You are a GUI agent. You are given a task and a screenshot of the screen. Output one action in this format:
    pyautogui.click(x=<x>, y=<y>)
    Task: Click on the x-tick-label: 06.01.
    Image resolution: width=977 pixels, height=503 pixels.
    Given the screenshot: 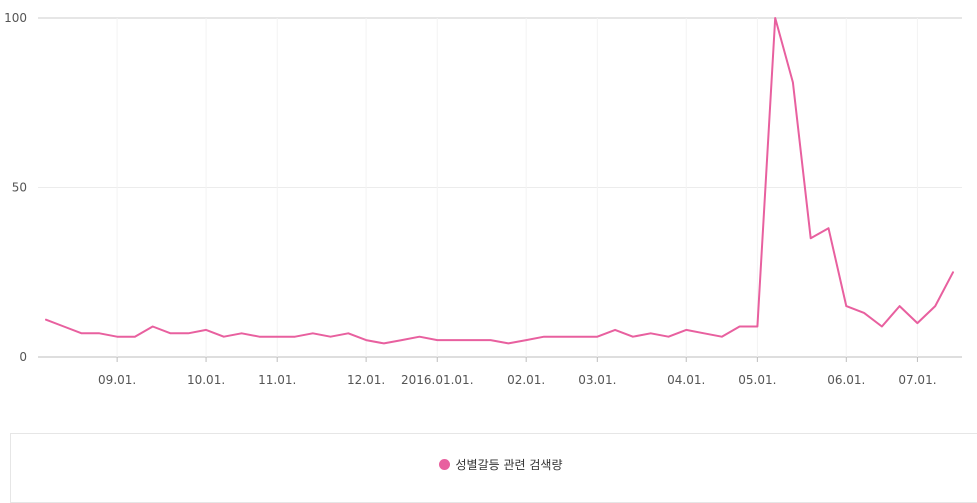 What is the action you would take?
    pyautogui.click(x=846, y=380)
    